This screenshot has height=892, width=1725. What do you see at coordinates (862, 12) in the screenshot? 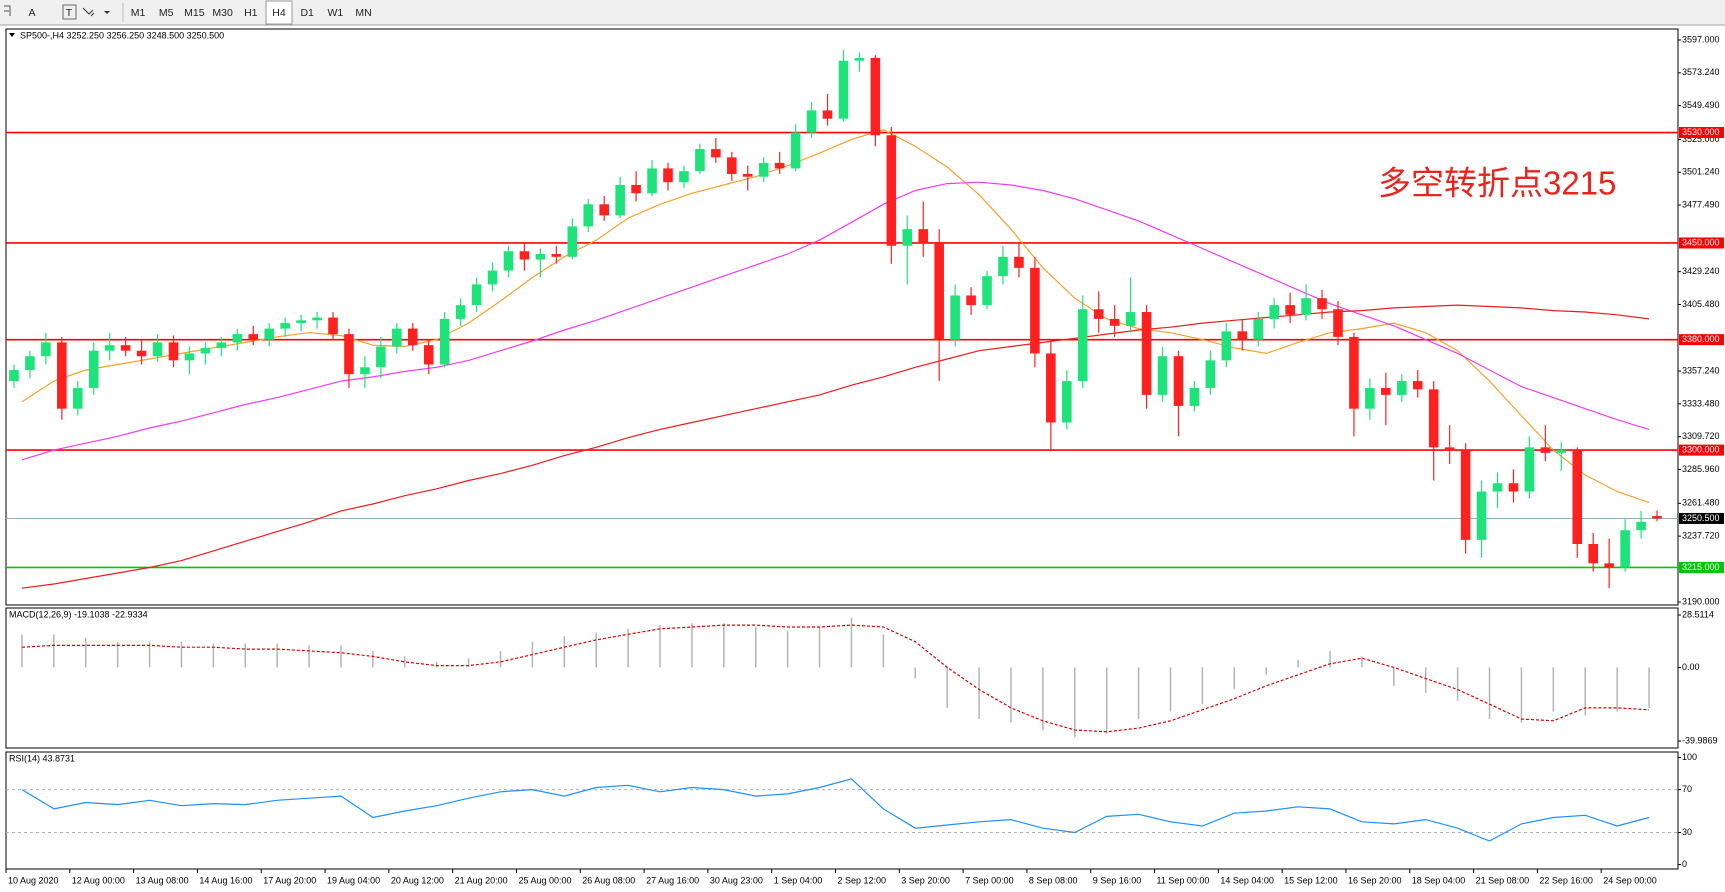
I see `toolbar` at bounding box center [862, 12].